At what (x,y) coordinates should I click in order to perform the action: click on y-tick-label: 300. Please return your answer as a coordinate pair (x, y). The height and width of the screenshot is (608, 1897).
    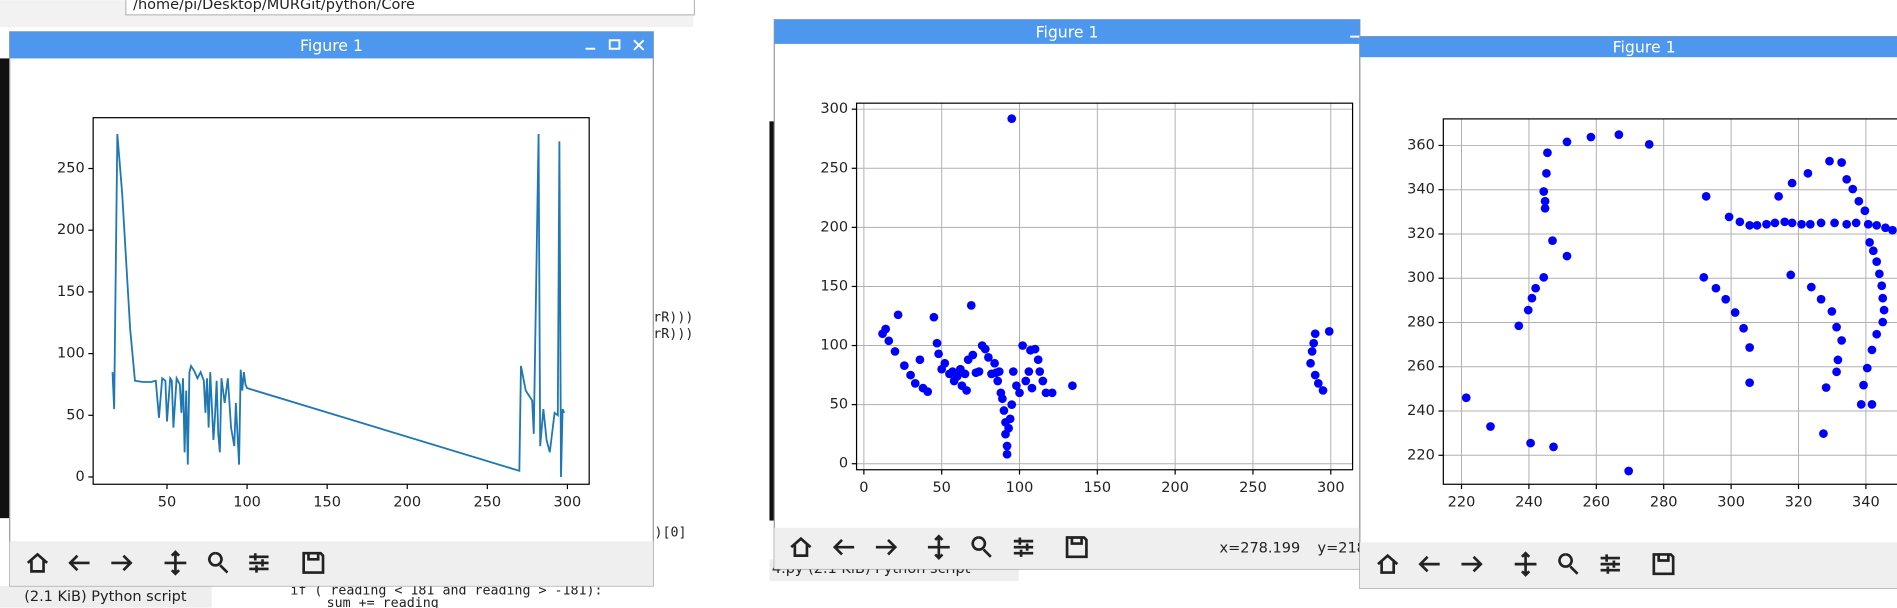
    Looking at the image, I should click on (1421, 278).